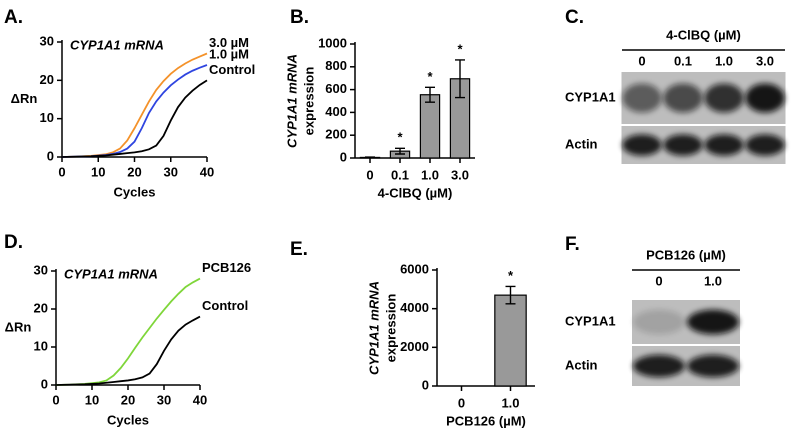  What do you see at coordinates (765, 60) in the screenshot?
I see `lane-label: 3.0` at bounding box center [765, 60].